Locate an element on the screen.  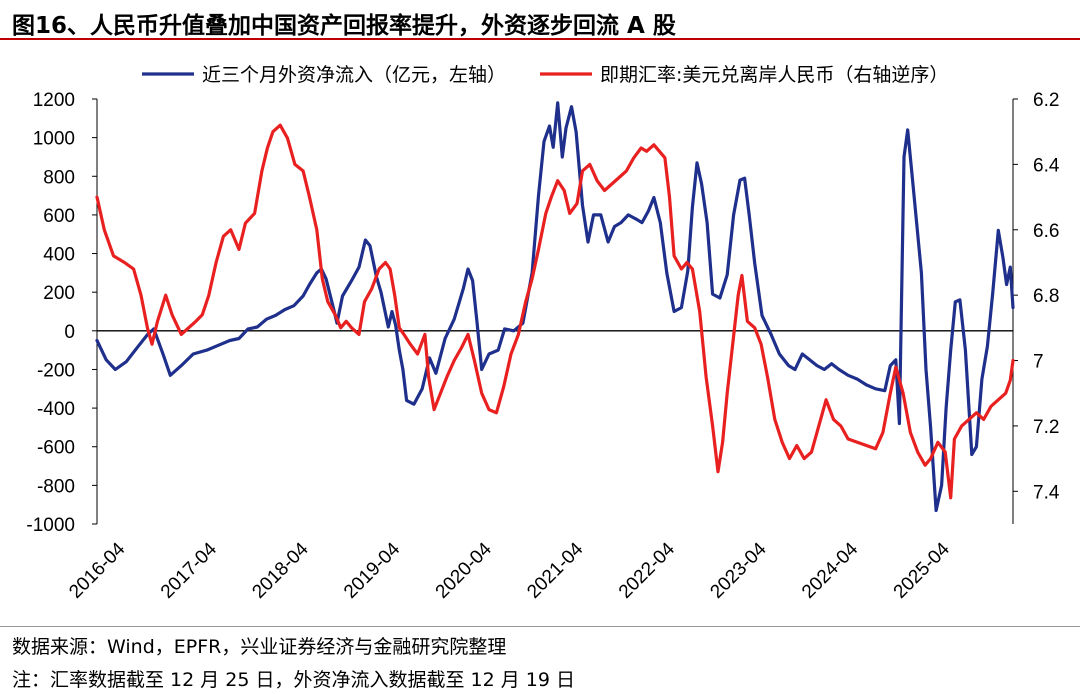
left-tick-label: 400 is located at coordinates (59, 255).